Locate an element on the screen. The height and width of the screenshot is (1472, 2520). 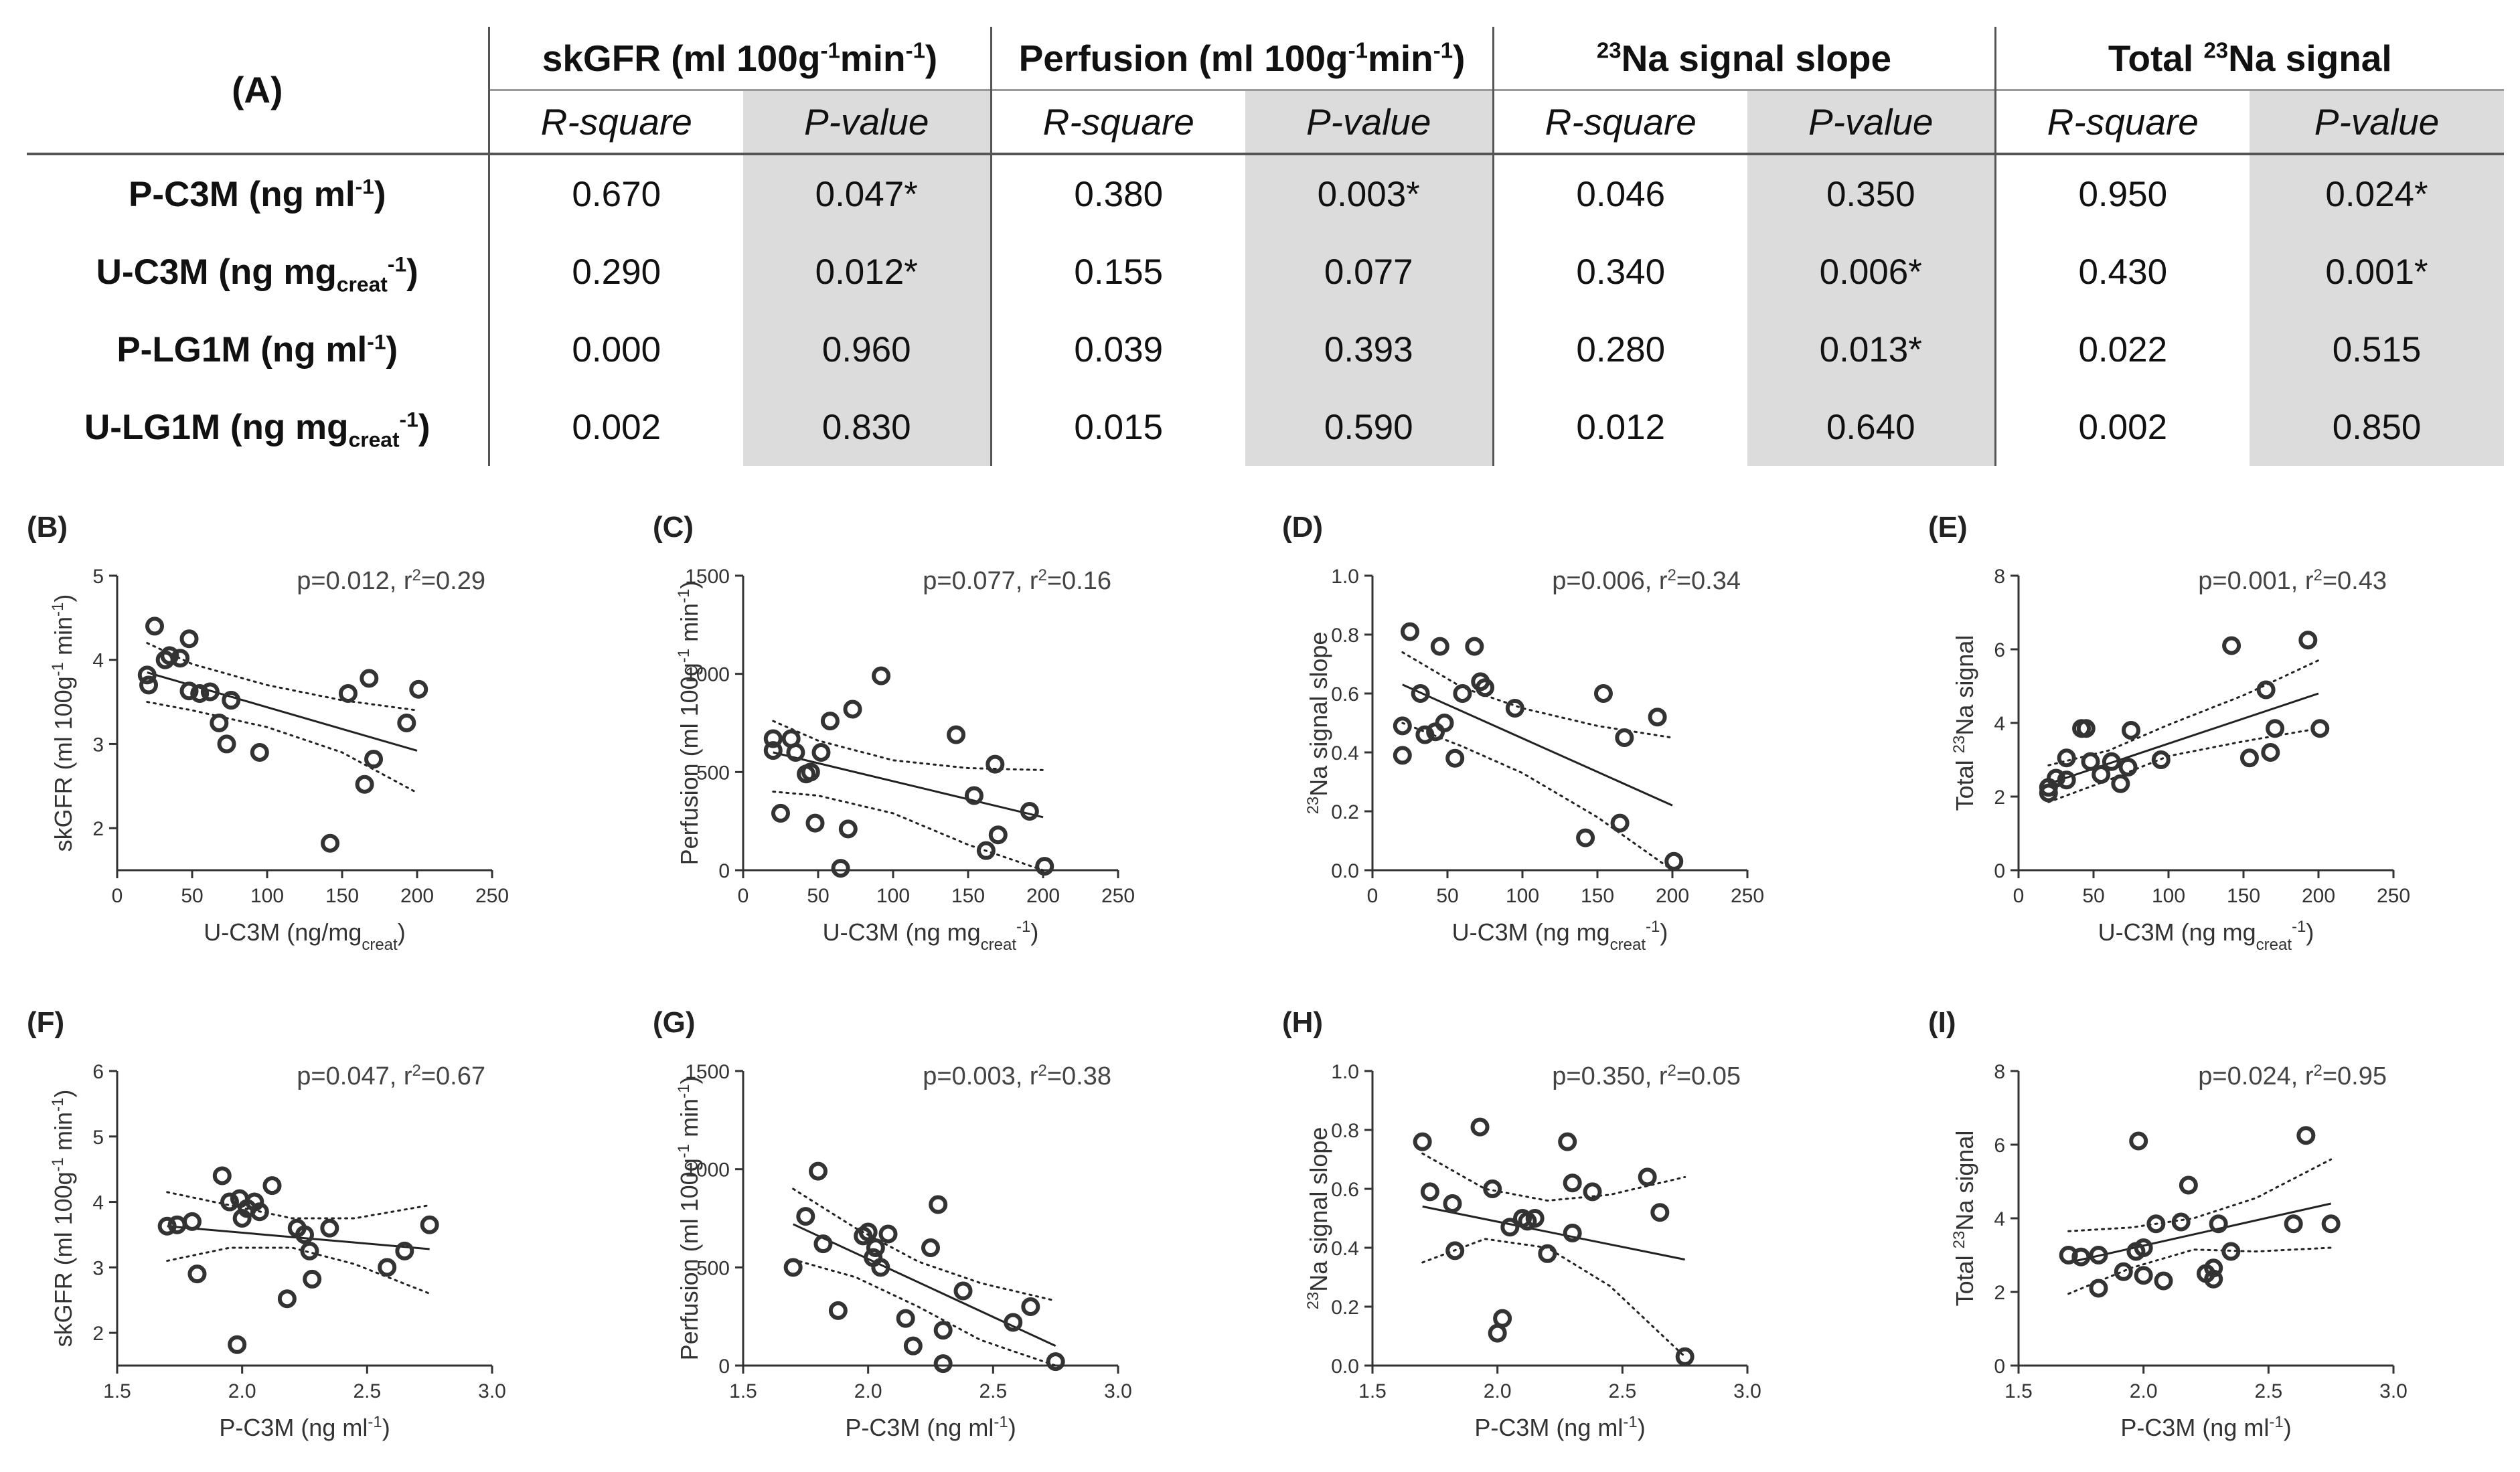
table-cell: 0.012* is located at coordinates (867, 272).